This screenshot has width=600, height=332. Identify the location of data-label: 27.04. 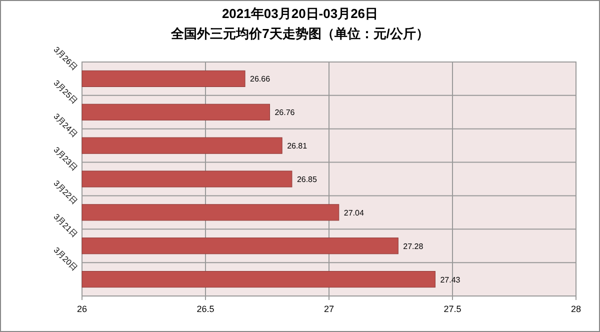
(354, 213).